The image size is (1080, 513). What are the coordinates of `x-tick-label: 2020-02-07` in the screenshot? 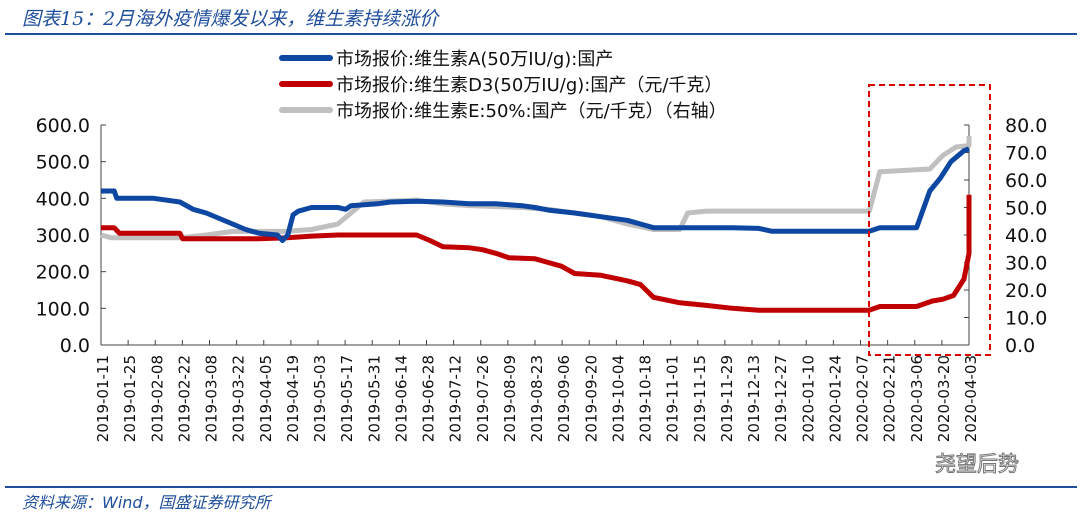 It's located at (863, 398).